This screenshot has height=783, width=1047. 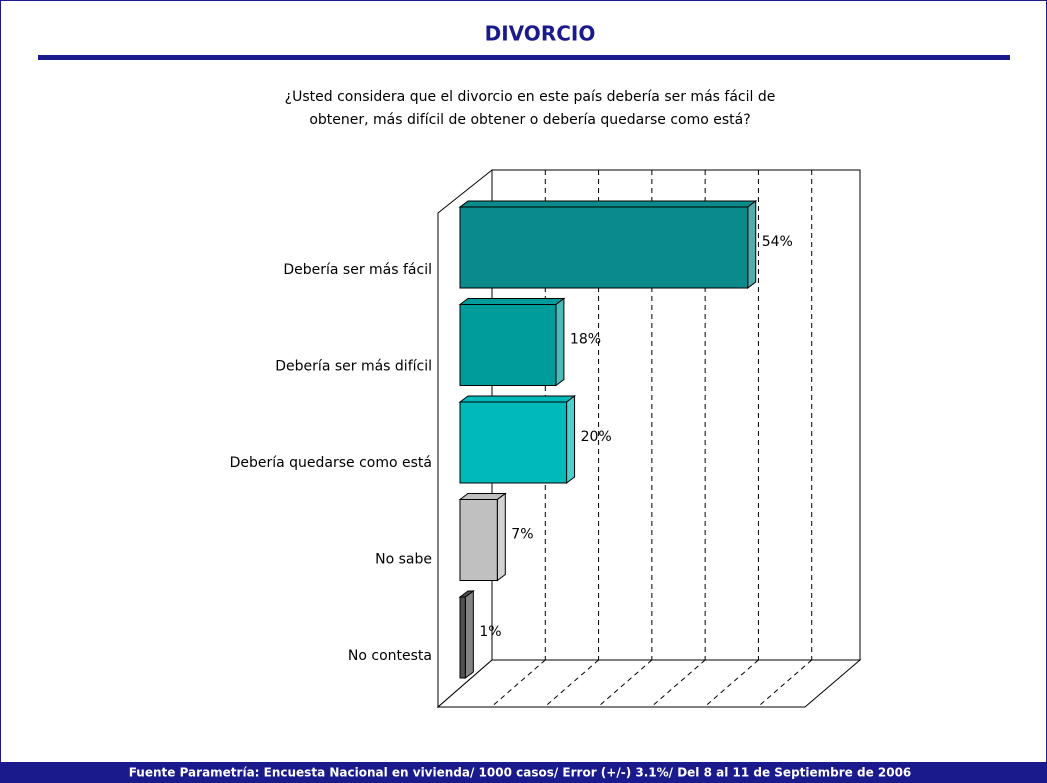 I want to click on data-label: 54%, so click(x=777, y=242).